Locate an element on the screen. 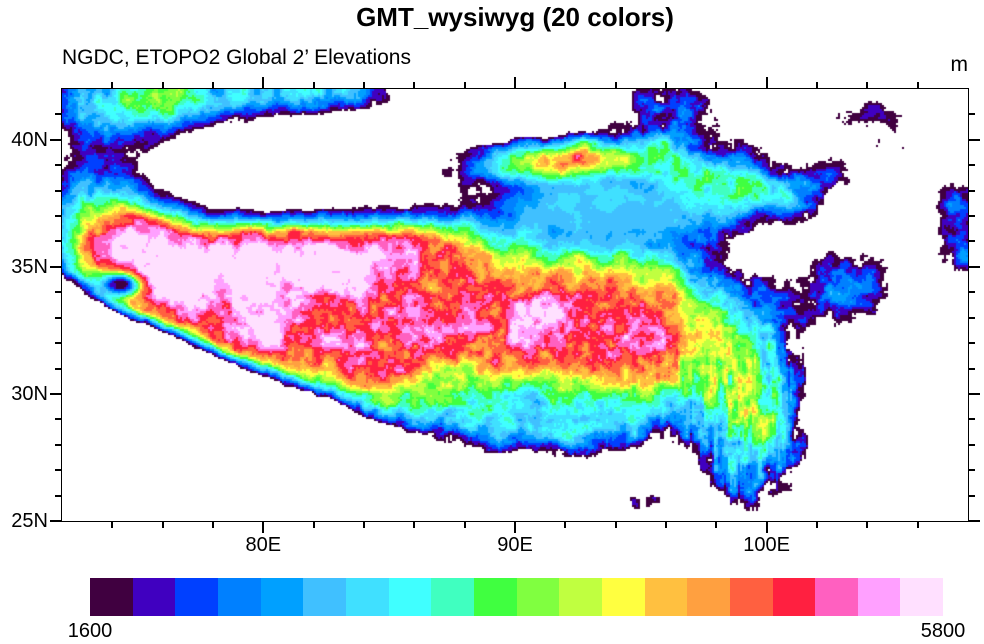 The width and height of the screenshot is (984, 644). x-axis-tick-label: 100E is located at coordinates (767, 545).